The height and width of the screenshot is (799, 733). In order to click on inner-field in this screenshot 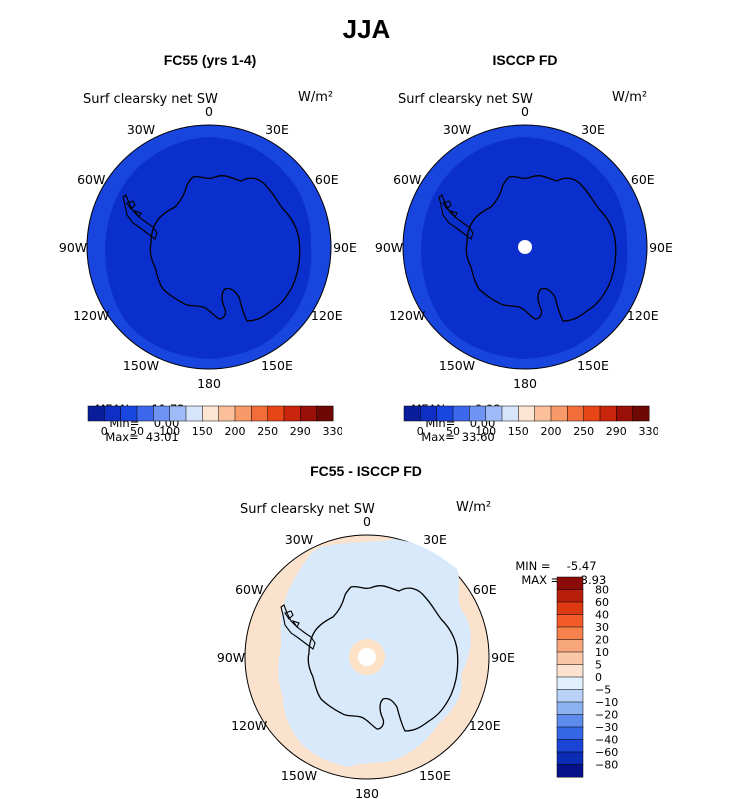, I will do `click(208, 248)`.